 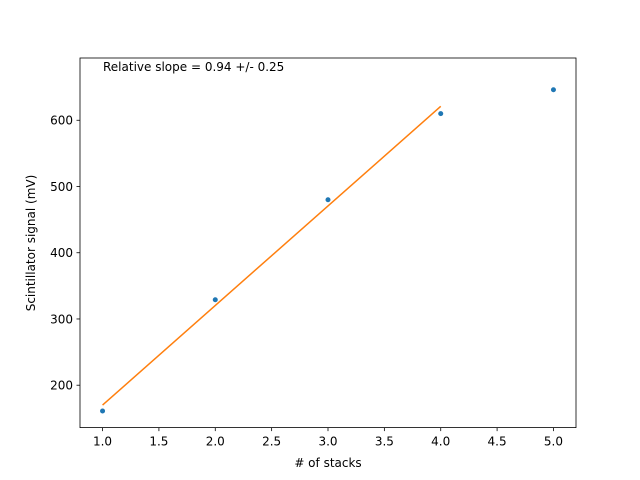 I want to click on x-tick-label: 2.0, so click(x=215, y=442).